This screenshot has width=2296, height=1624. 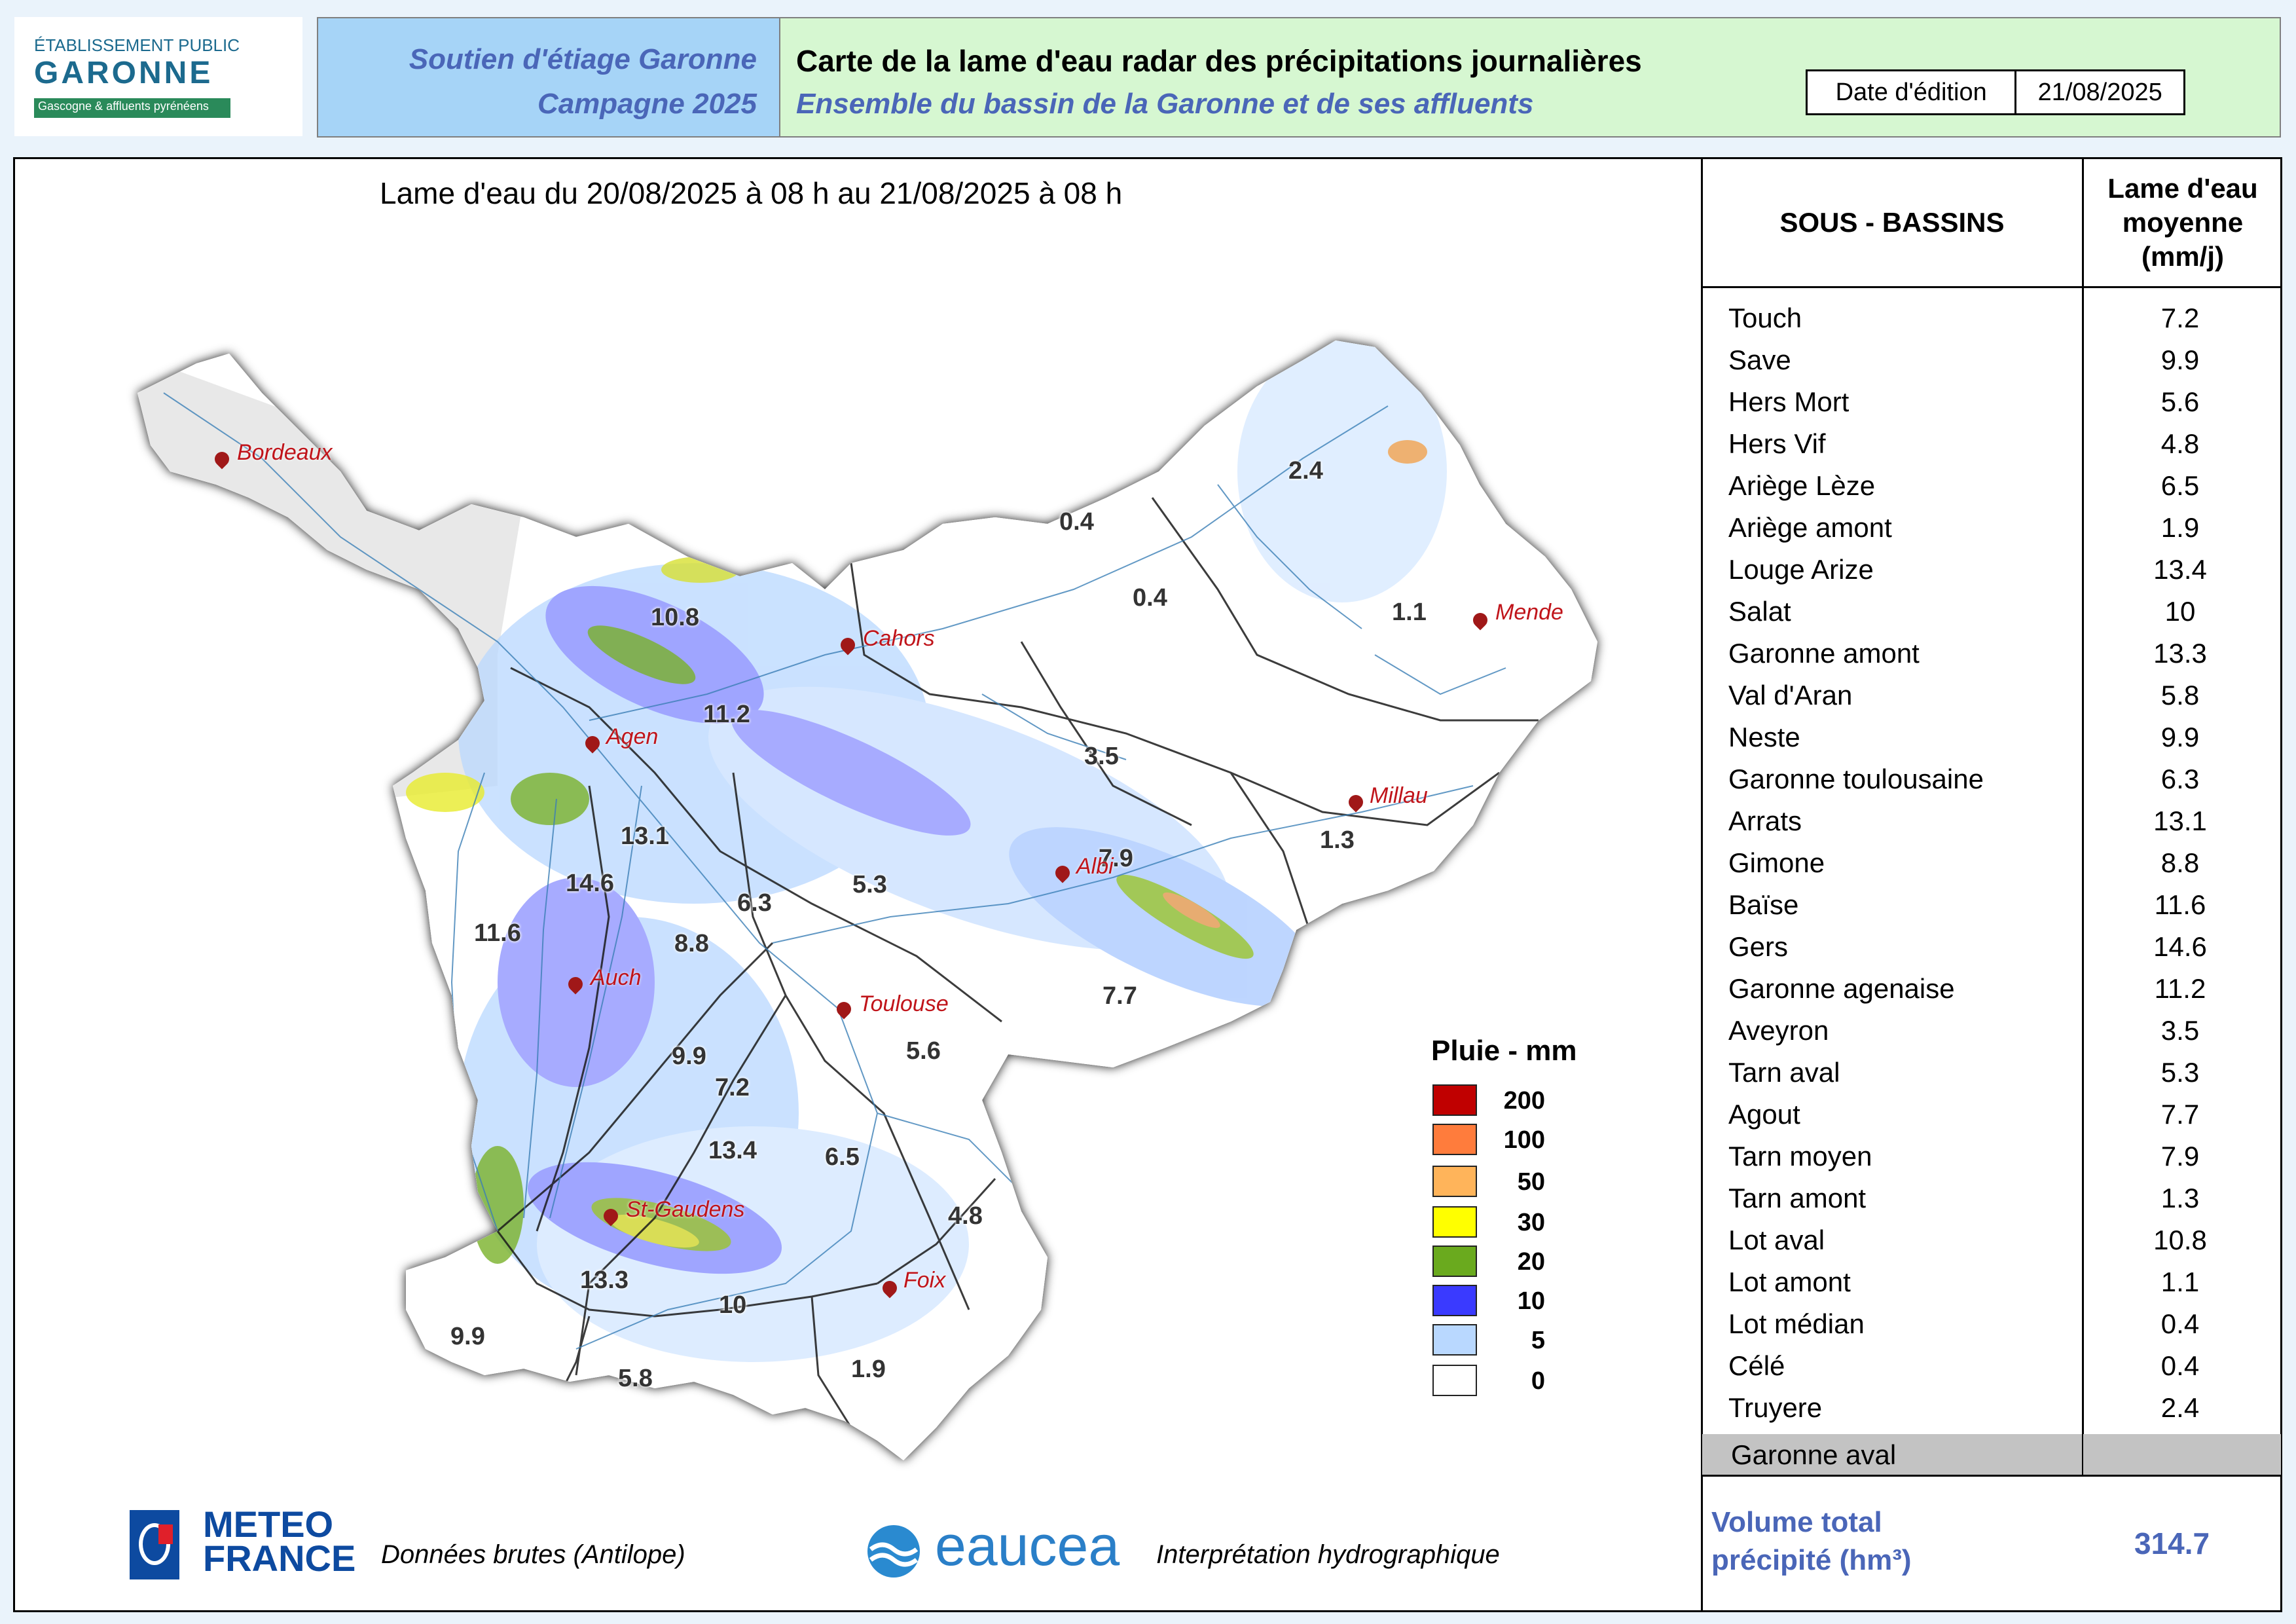 What do you see at coordinates (1814, 1454) in the screenshot?
I see `row-name: Garonne aval` at bounding box center [1814, 1454].